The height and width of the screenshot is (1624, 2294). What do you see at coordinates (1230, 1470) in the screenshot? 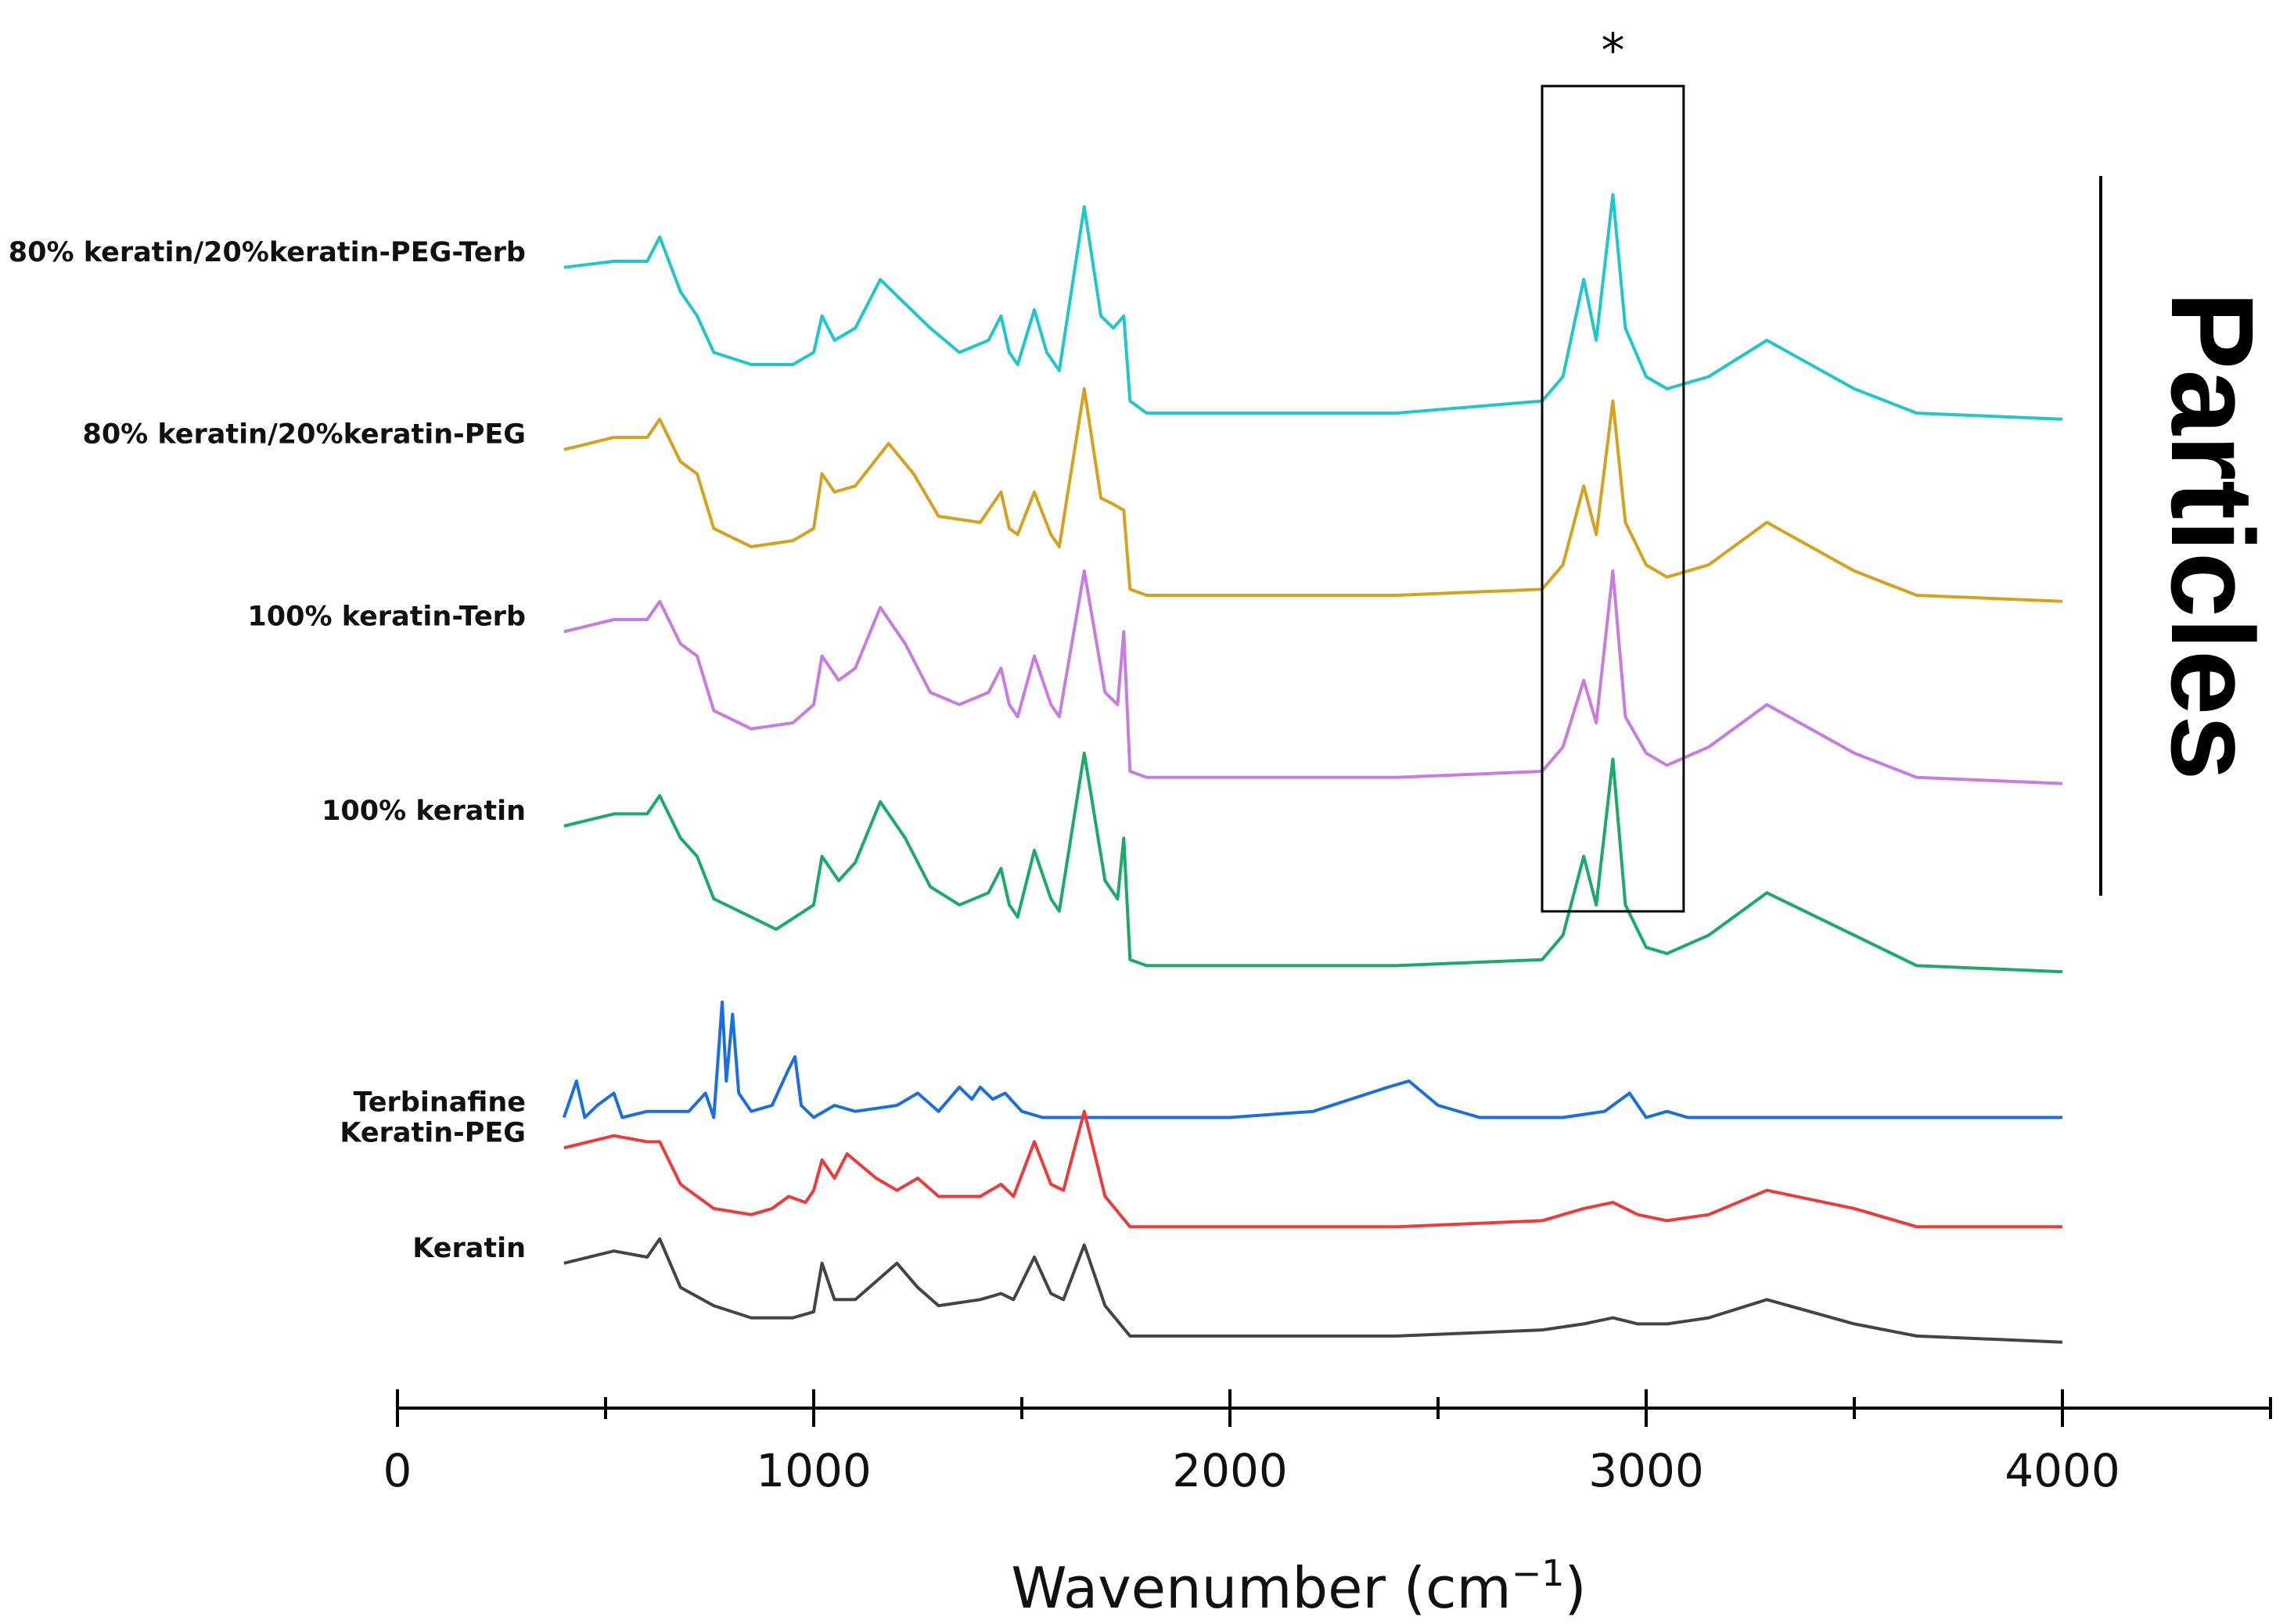
I see `x-tick-label: 2000` at bounding box center [1230, 1470].